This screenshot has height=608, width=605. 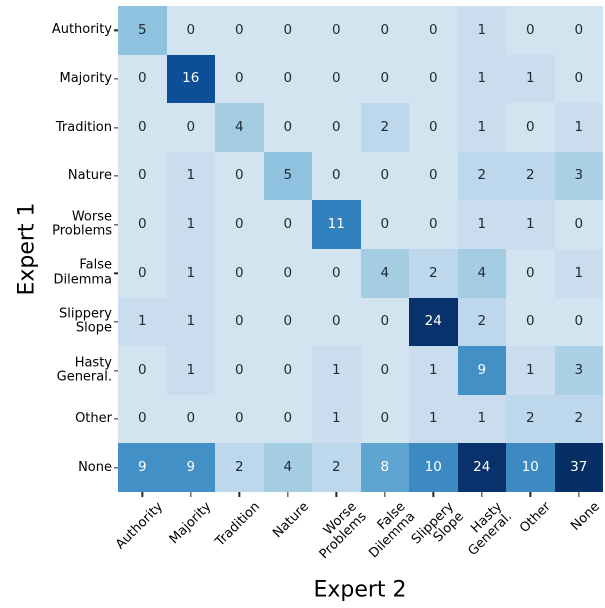 What do you see at coordinates (578, 176) in the screenshot?
I see `heatmap-cell: 3` at bounding box center [578, 176].